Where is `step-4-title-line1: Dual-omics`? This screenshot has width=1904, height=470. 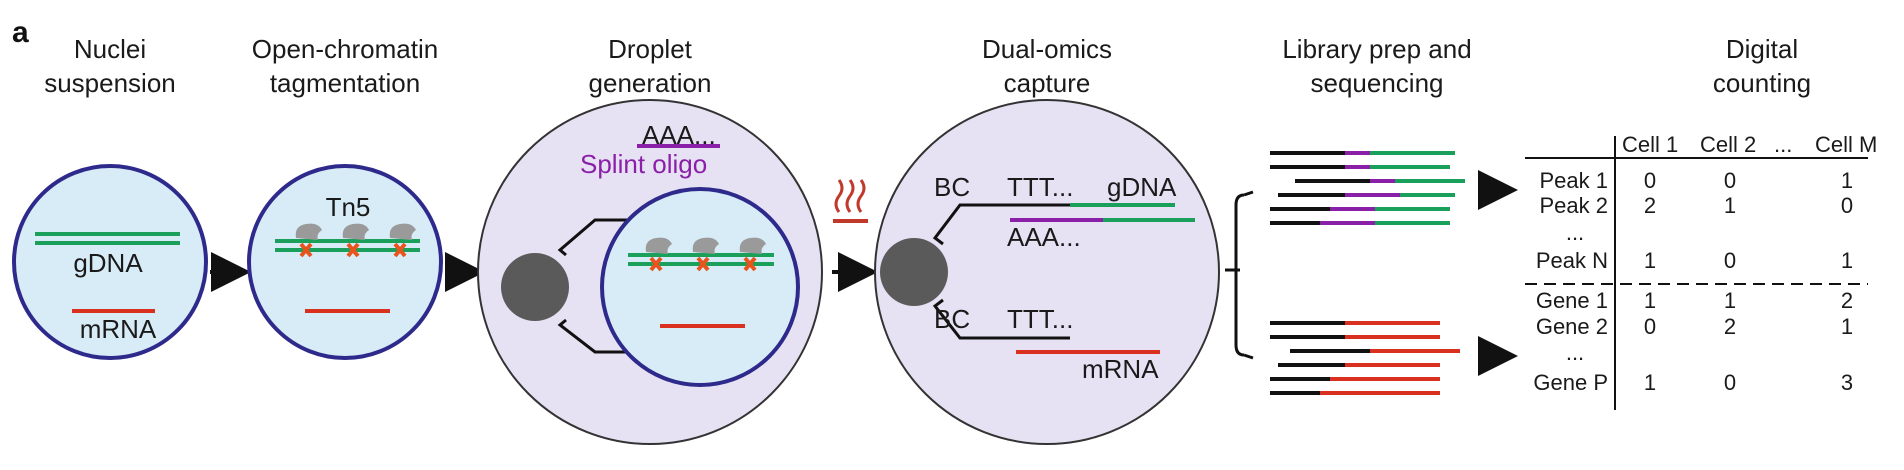
step-4-title-line1: Dual-omics is located at coordinates (1047, 49).